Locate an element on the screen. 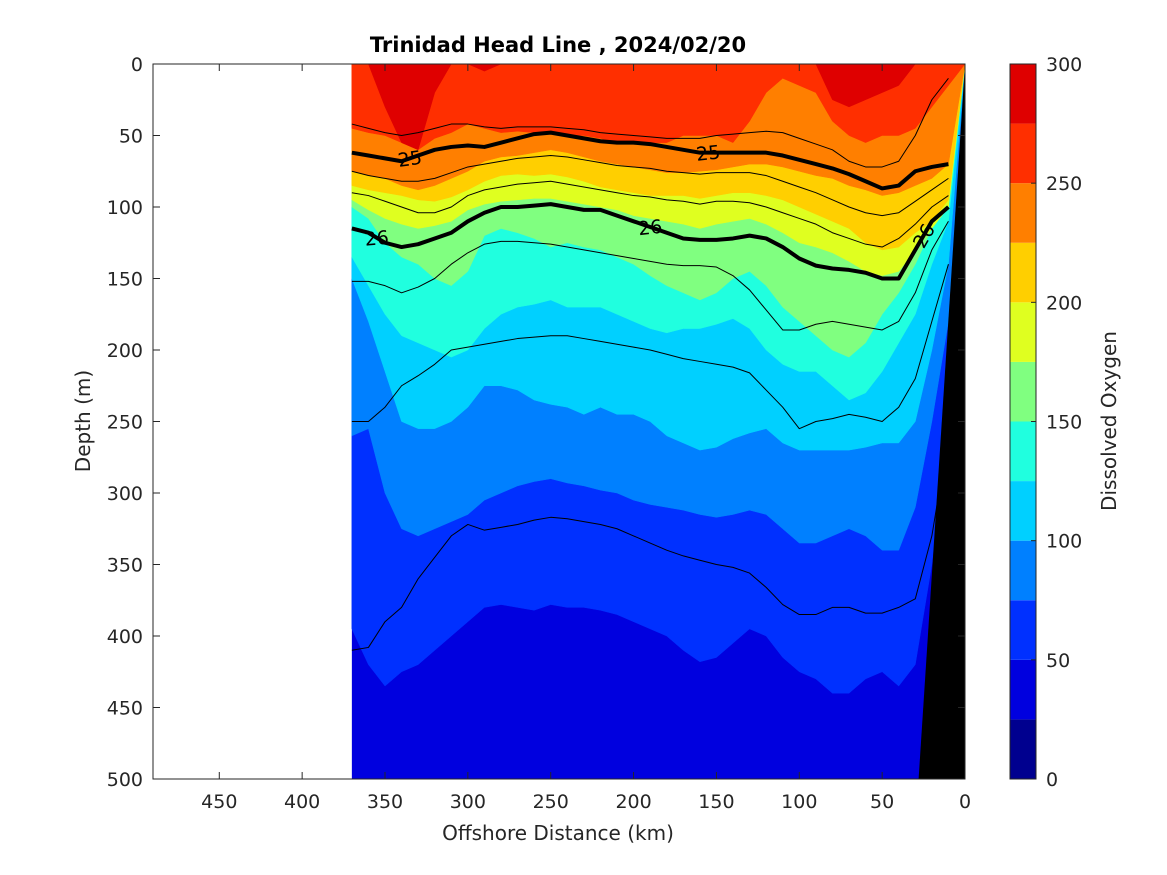 This screenshot has height=875, width=1167. y-tick-label: 150 is located at coordinates (125, 280).